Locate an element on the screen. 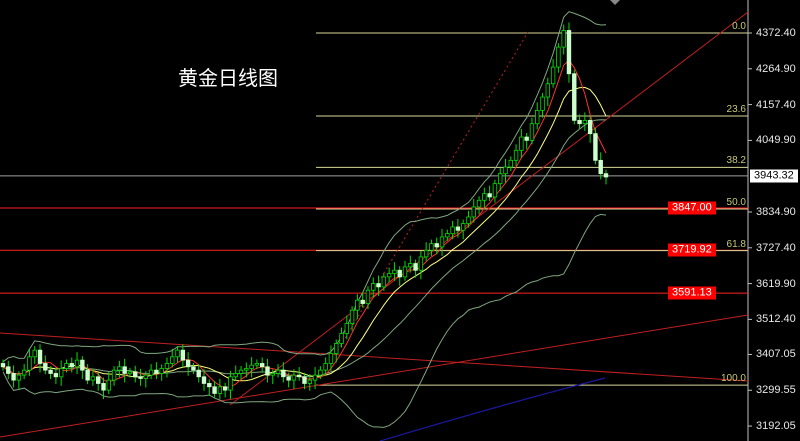 This screenshot has width=800, height=441. fib-label: 0.0 is located at coordinates (739, 26).